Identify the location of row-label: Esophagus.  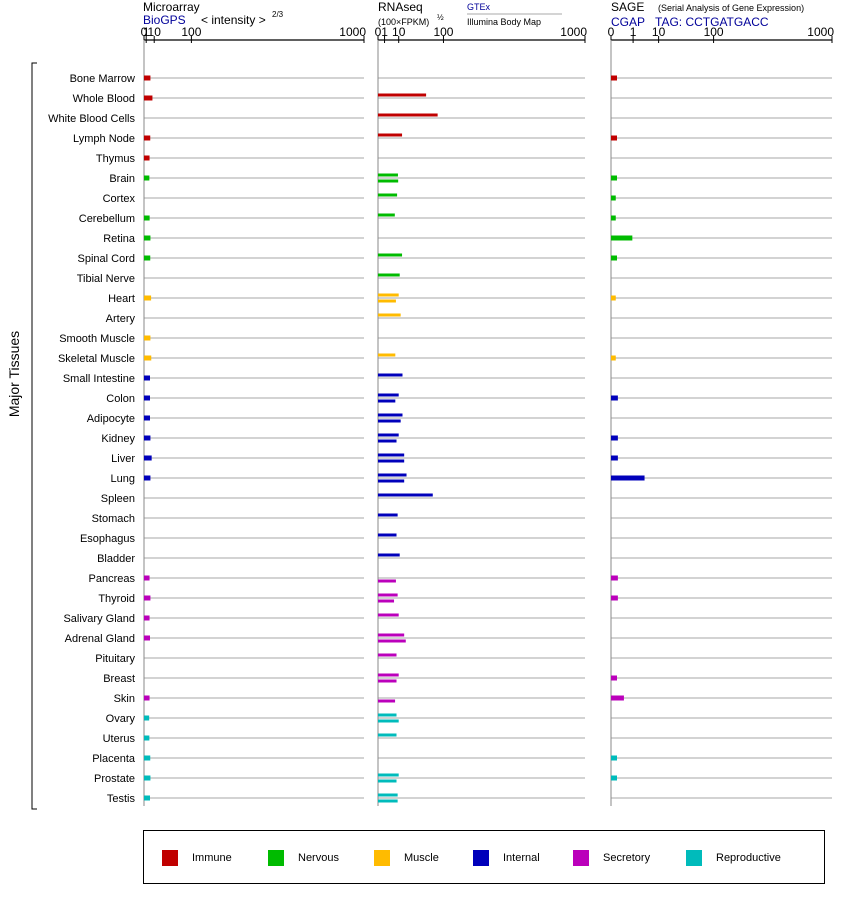
(108, 539).